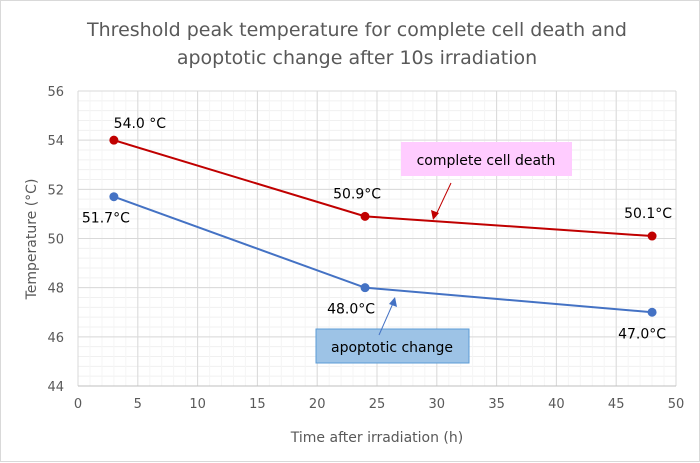 Image resolution: width=700 pixels, height=463 pixels. What do you see at coordinates (376, 438) in the screenshot?
I see `x-axis-label: Time after irradiation (h)` at bounding box center [376, 438].